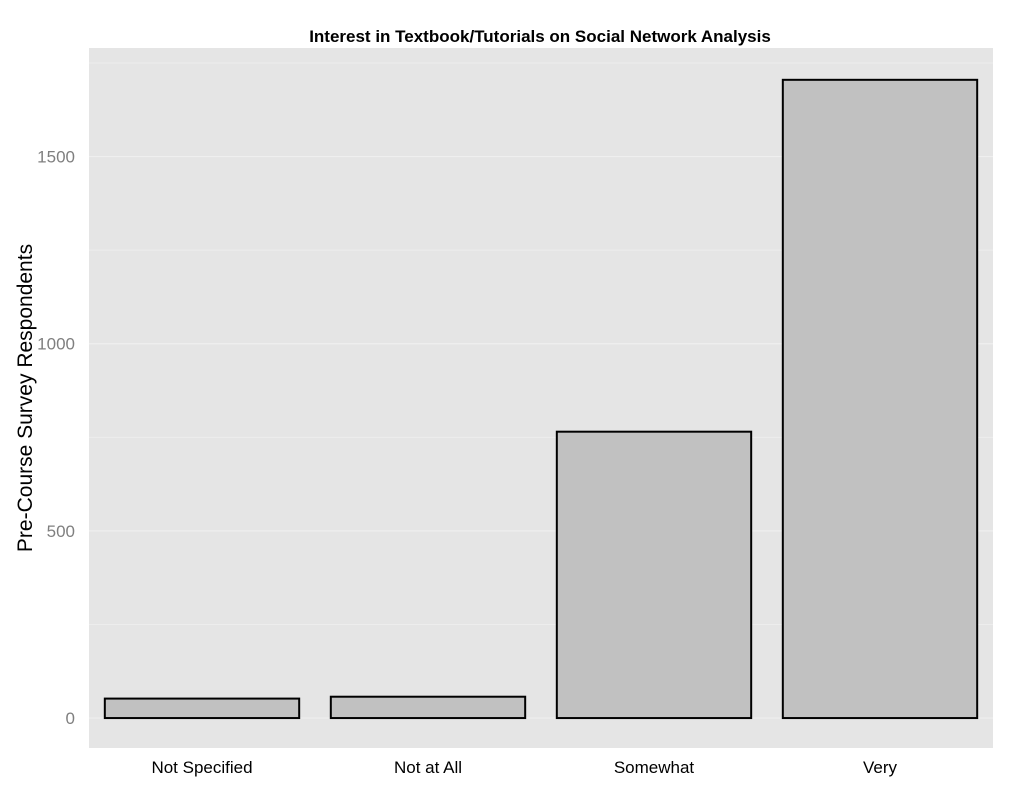 The image size is (1014, 809). Describe the element at coordinates (524, 767) in the screenshot. I see `x-axis-ticks: Not Specified Not at All Somewhat Very` at that location.